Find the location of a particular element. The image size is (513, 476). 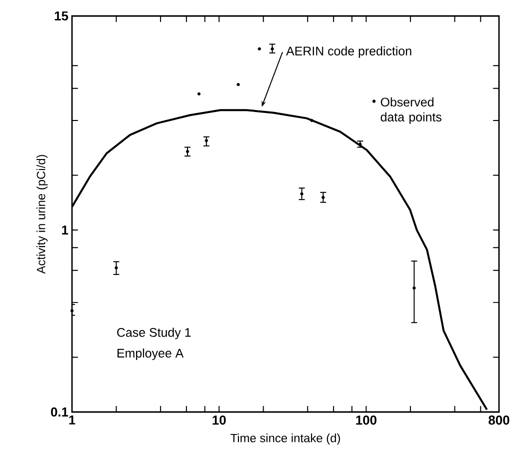

annotation: Case Study 1 is located at coordinates (154, 334).